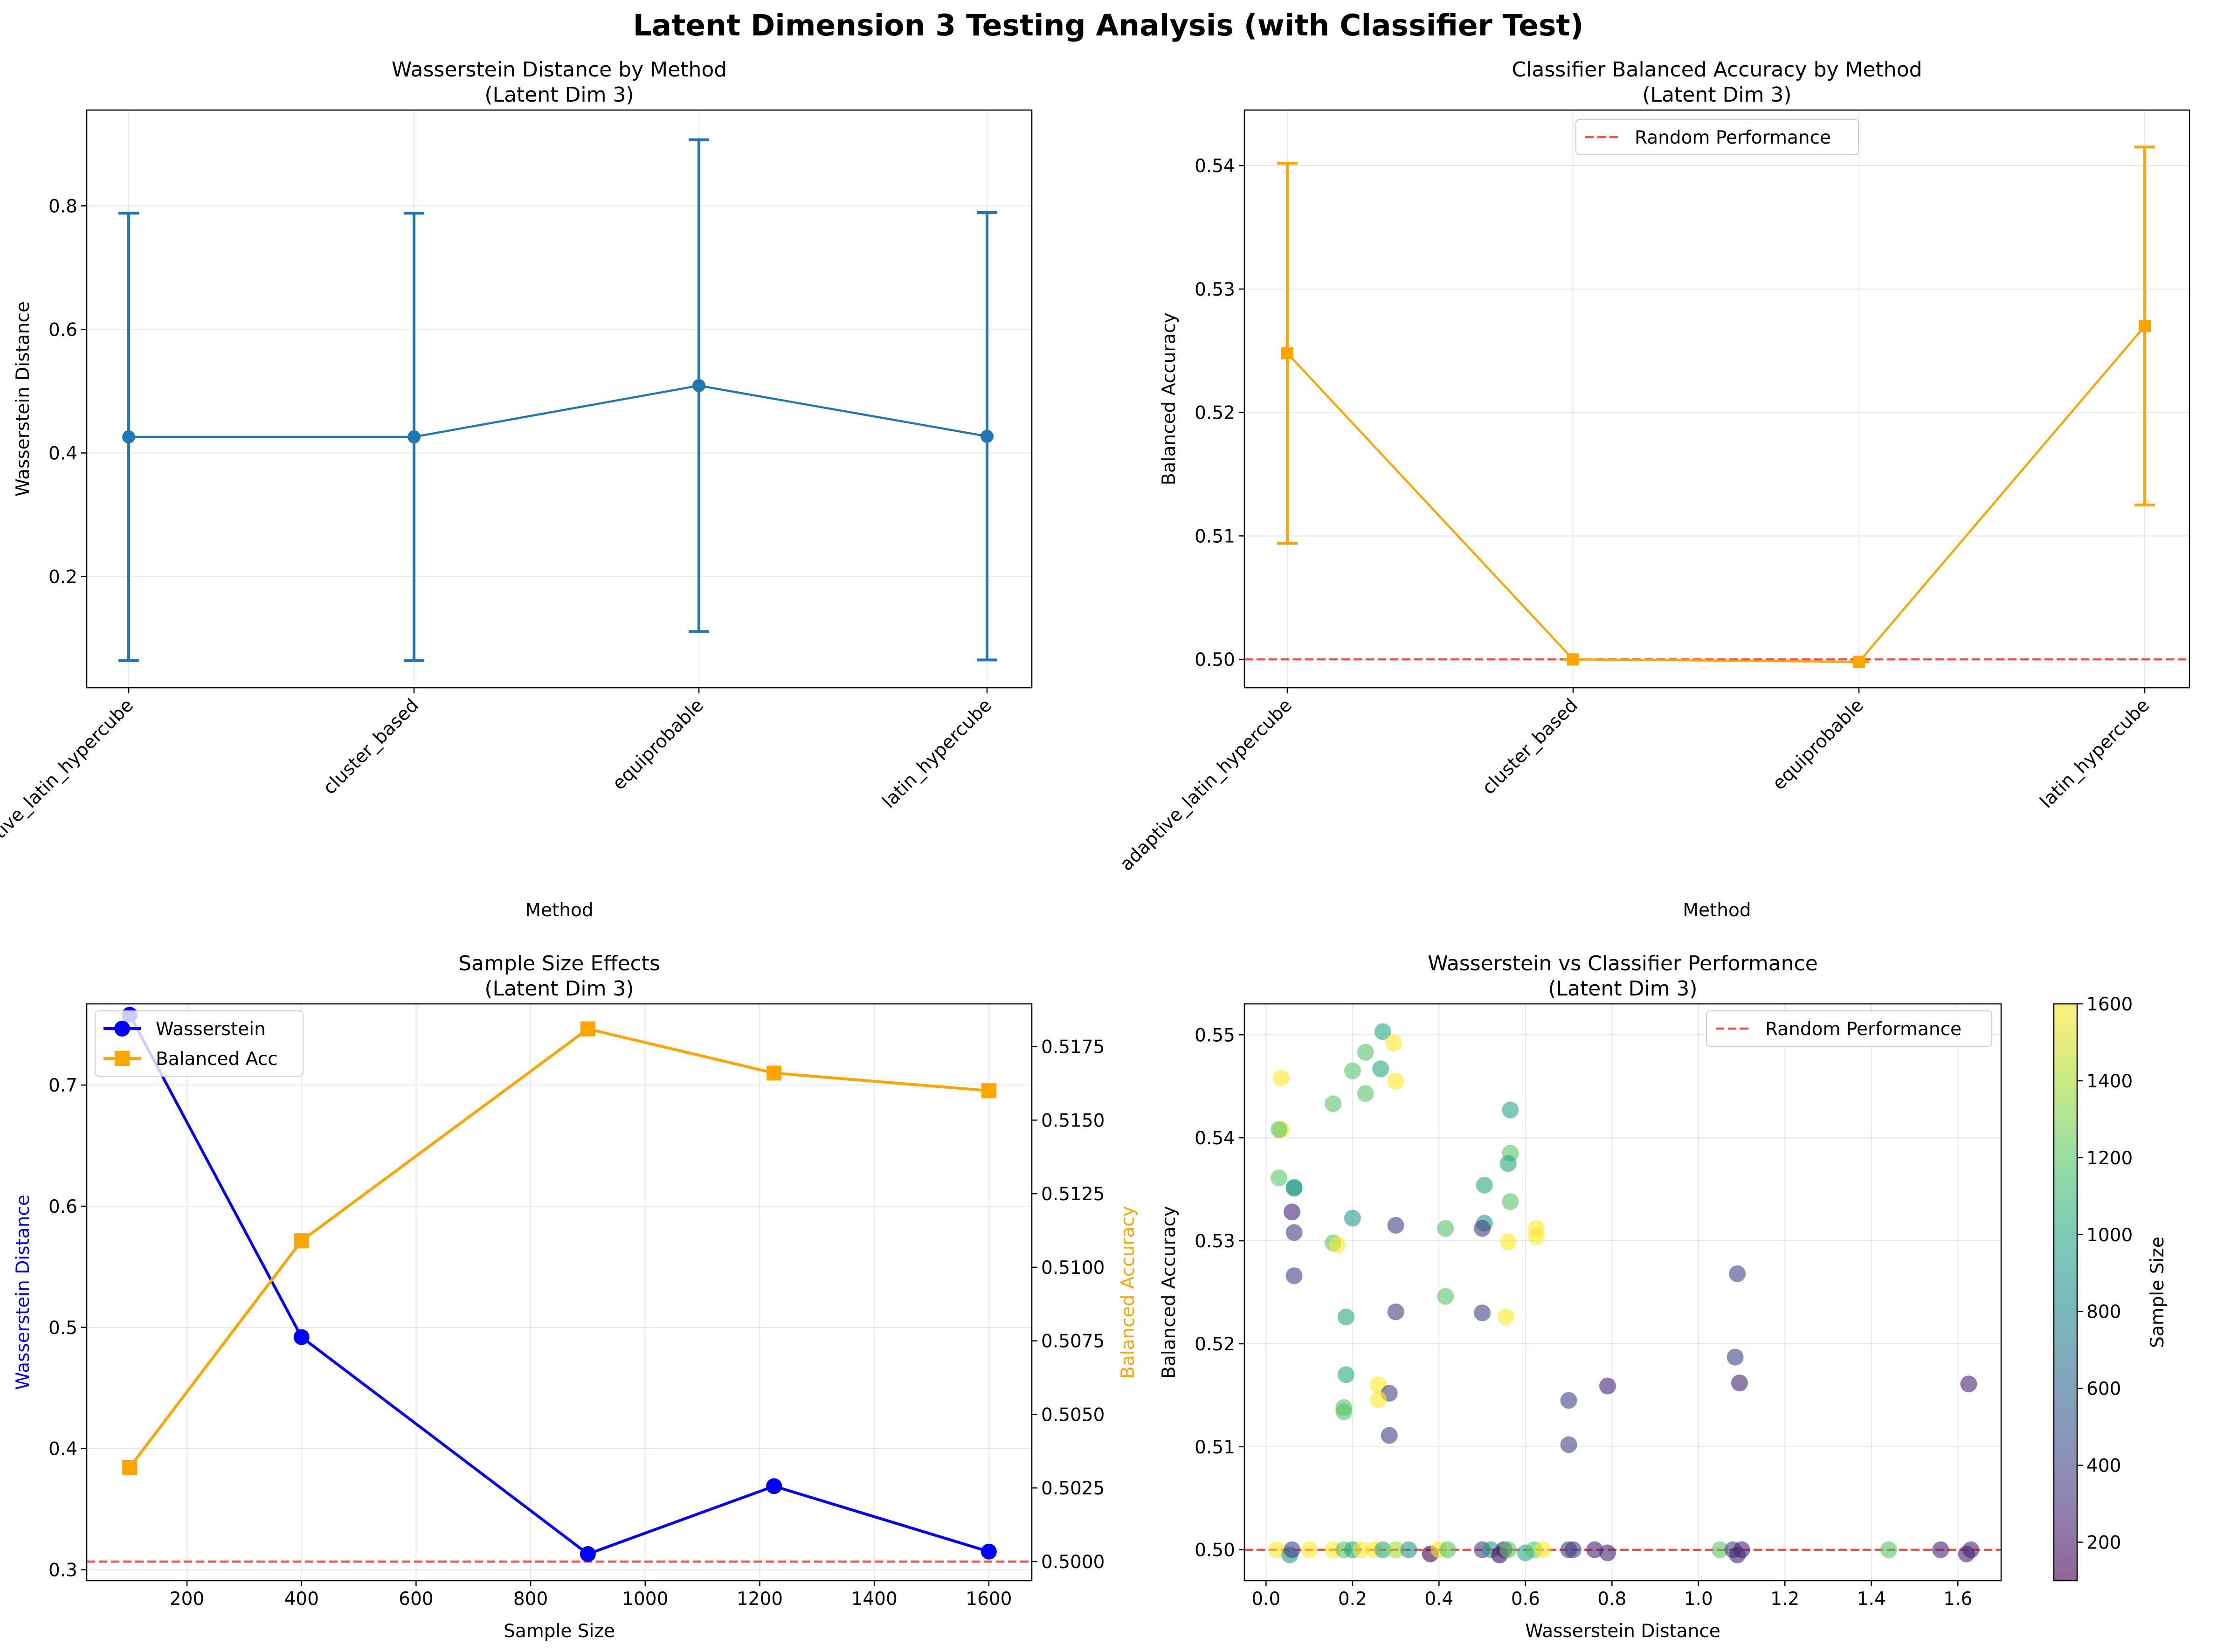  Describe the element at coordinates (1784, 1599) in the screenshot. I see `x-tick-label: 1.2` at that location.